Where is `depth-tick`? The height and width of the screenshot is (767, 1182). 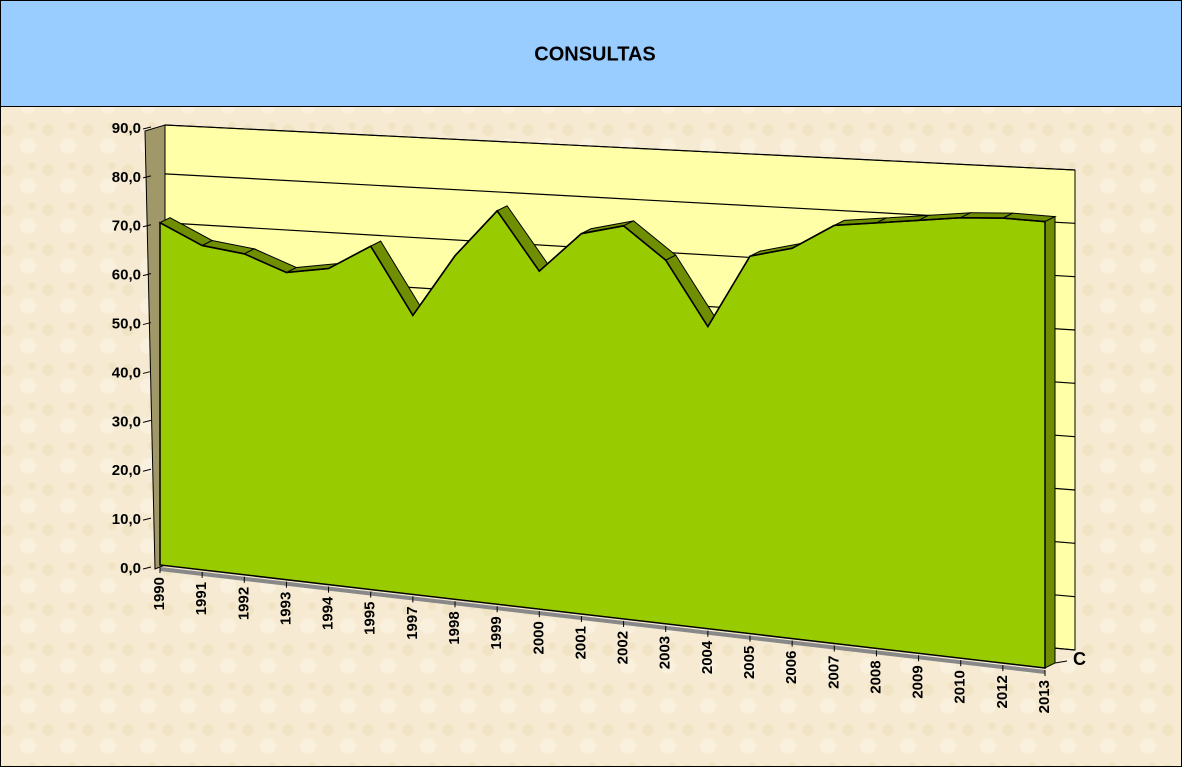
depth-tick is located at coordinates (1061, 662).